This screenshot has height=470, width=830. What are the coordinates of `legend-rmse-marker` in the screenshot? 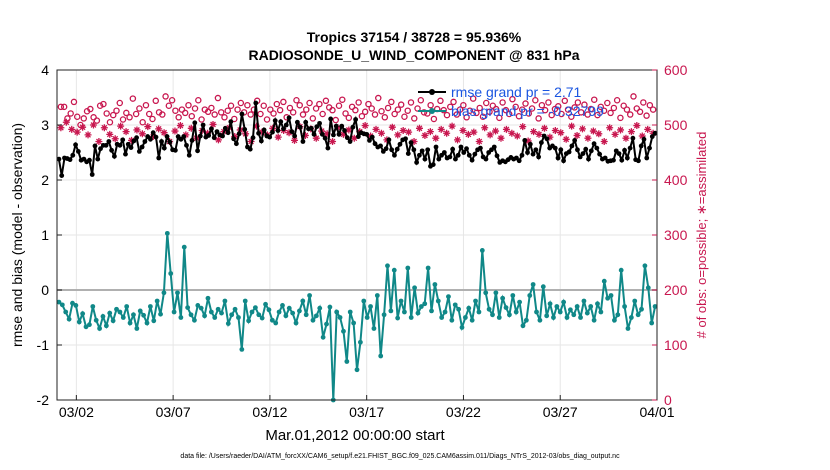 It's located at (432, 92).